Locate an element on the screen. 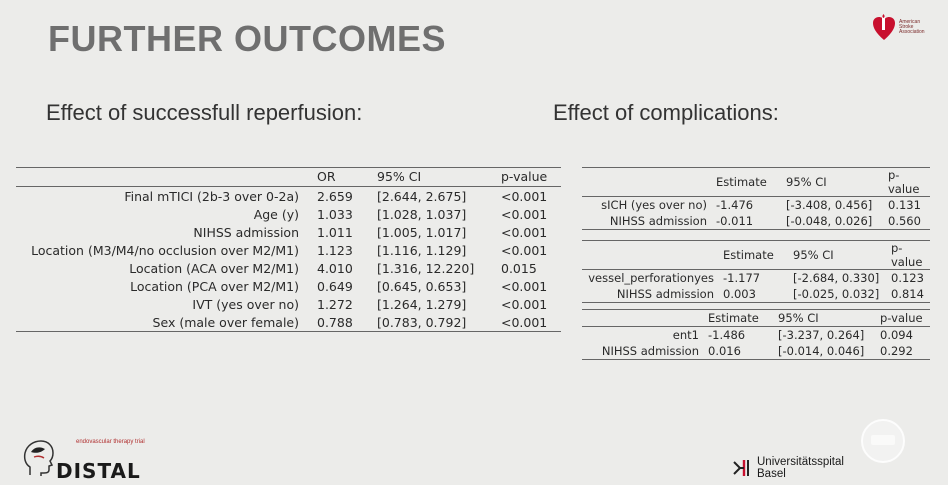 This screenshot has height=485, width=948. row-ci: [0.645, 0.653] is located at coordinates (422, 286).